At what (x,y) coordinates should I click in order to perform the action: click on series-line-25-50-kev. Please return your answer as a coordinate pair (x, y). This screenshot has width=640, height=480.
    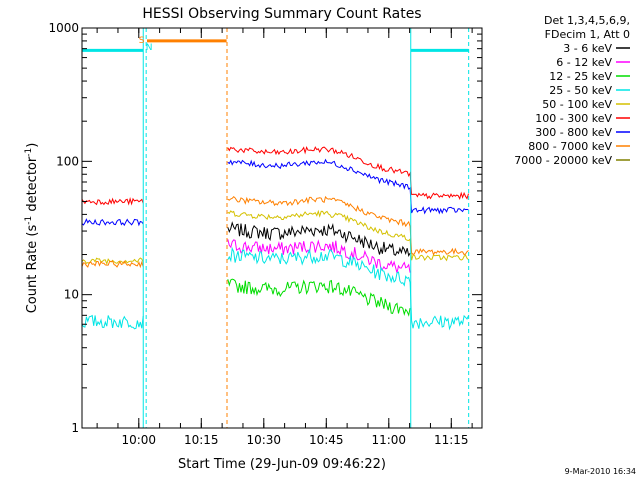
    Looking at the image, I should click on (275, 288).